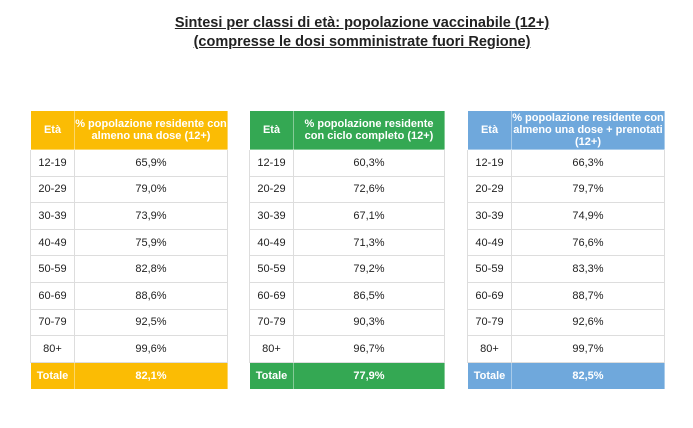 This screenshot has width=693, height=428. I want to click on value-cell: 92,6%, so click(588, 322).